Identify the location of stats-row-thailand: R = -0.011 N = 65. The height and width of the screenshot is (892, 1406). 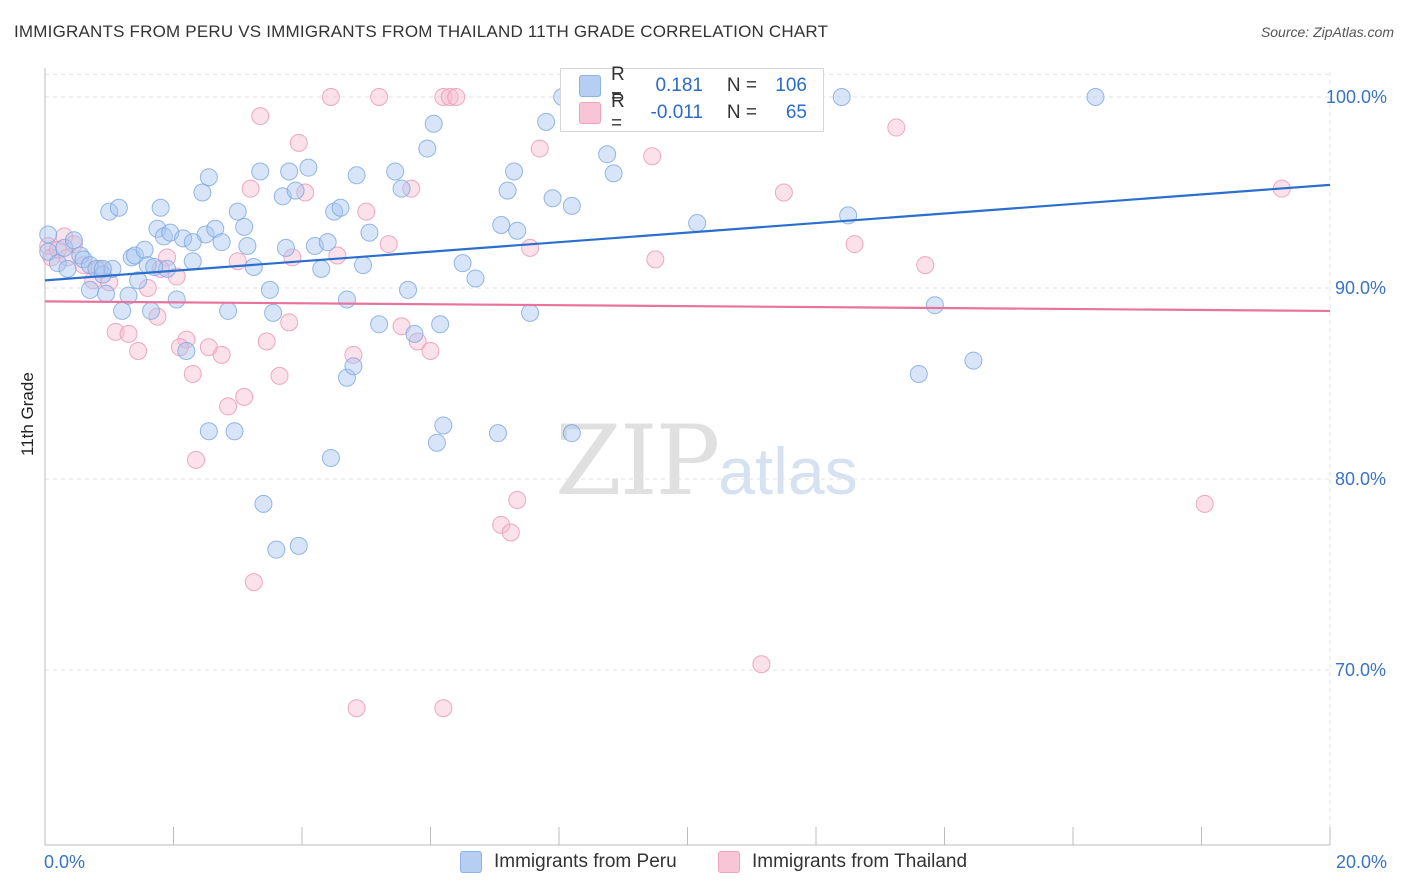
(693, 112).